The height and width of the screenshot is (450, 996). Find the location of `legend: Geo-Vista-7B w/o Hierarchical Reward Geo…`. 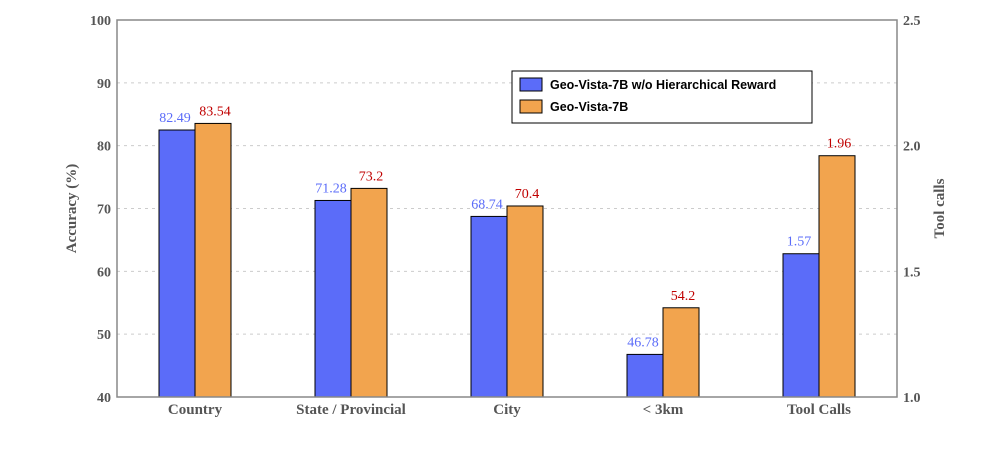

legend: Geo-Vista-7B w/o Hierarchical Reward Geo… is located at coordinates (662, 97).